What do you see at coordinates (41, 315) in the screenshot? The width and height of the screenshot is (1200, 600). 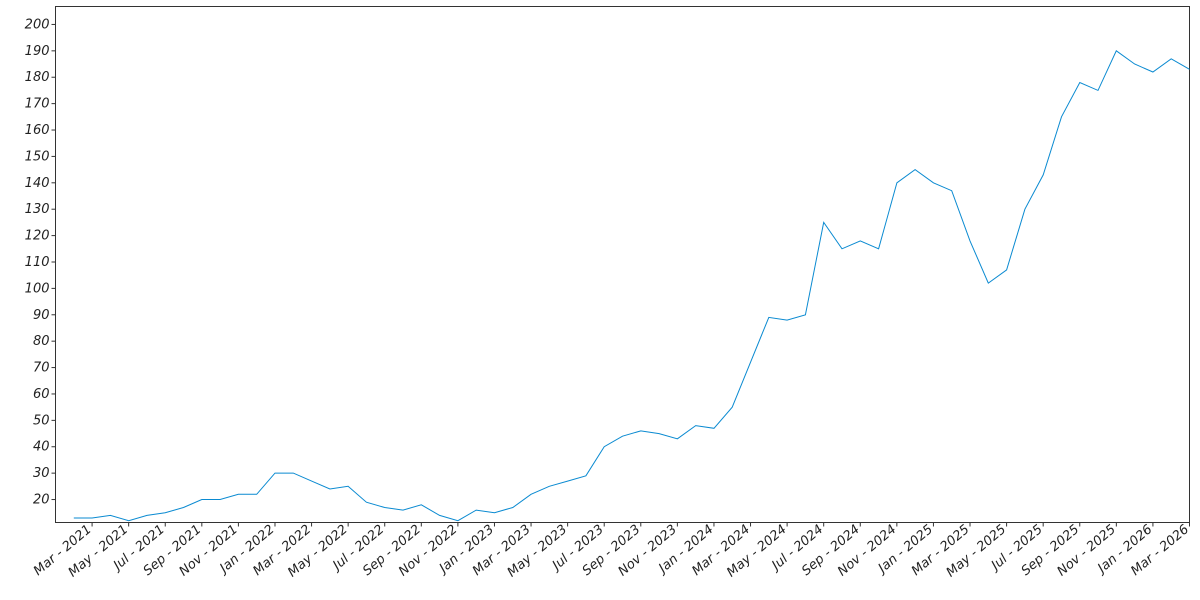 I see `y-tick-label: 90` at bounding box center [41, 315].